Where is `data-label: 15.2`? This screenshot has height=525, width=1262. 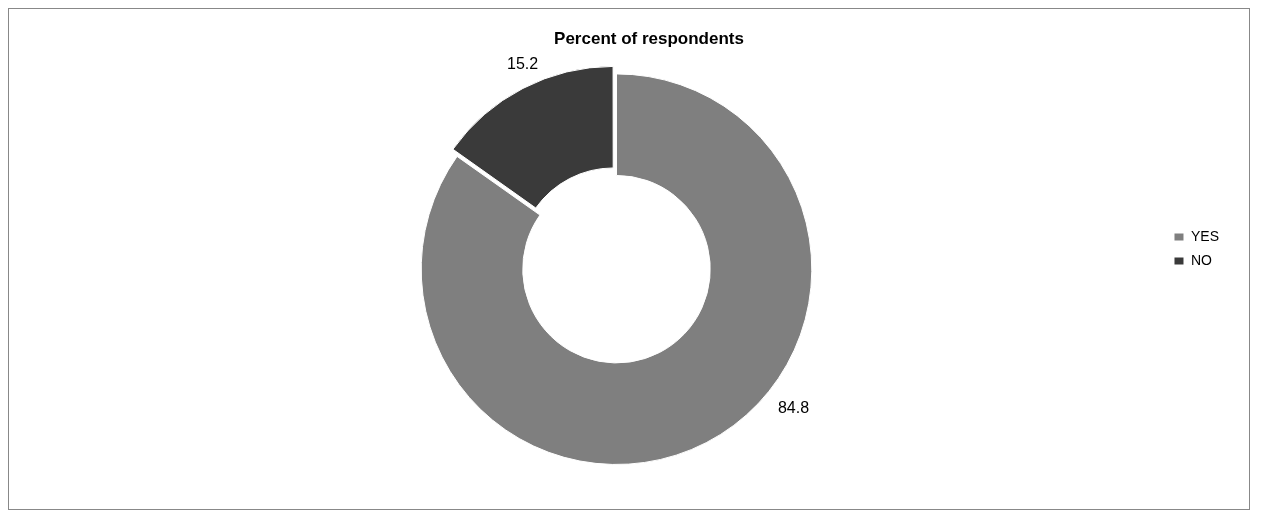 data-label: 15.2 is located at coordinates (523, 63).